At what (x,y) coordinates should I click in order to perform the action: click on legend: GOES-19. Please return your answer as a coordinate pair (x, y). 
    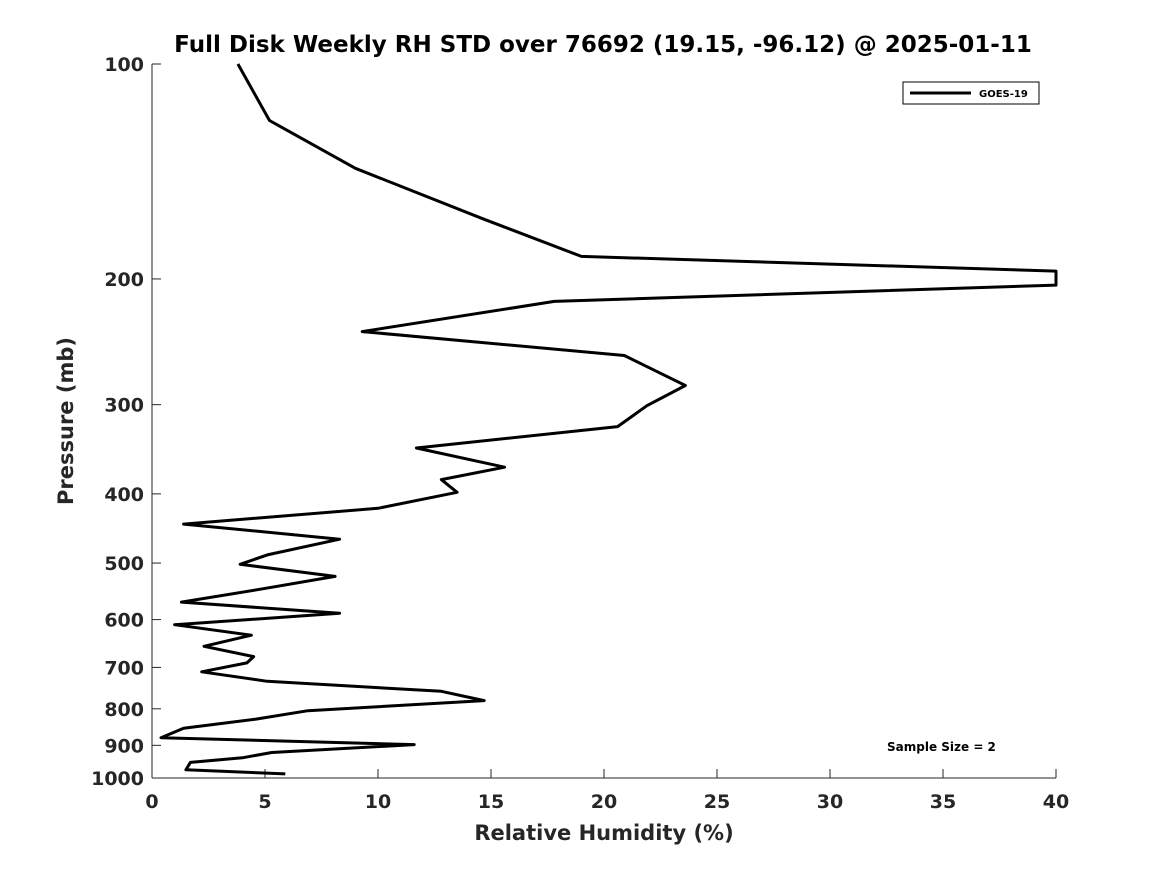
    Looking at the image, I should click on (971, 93).